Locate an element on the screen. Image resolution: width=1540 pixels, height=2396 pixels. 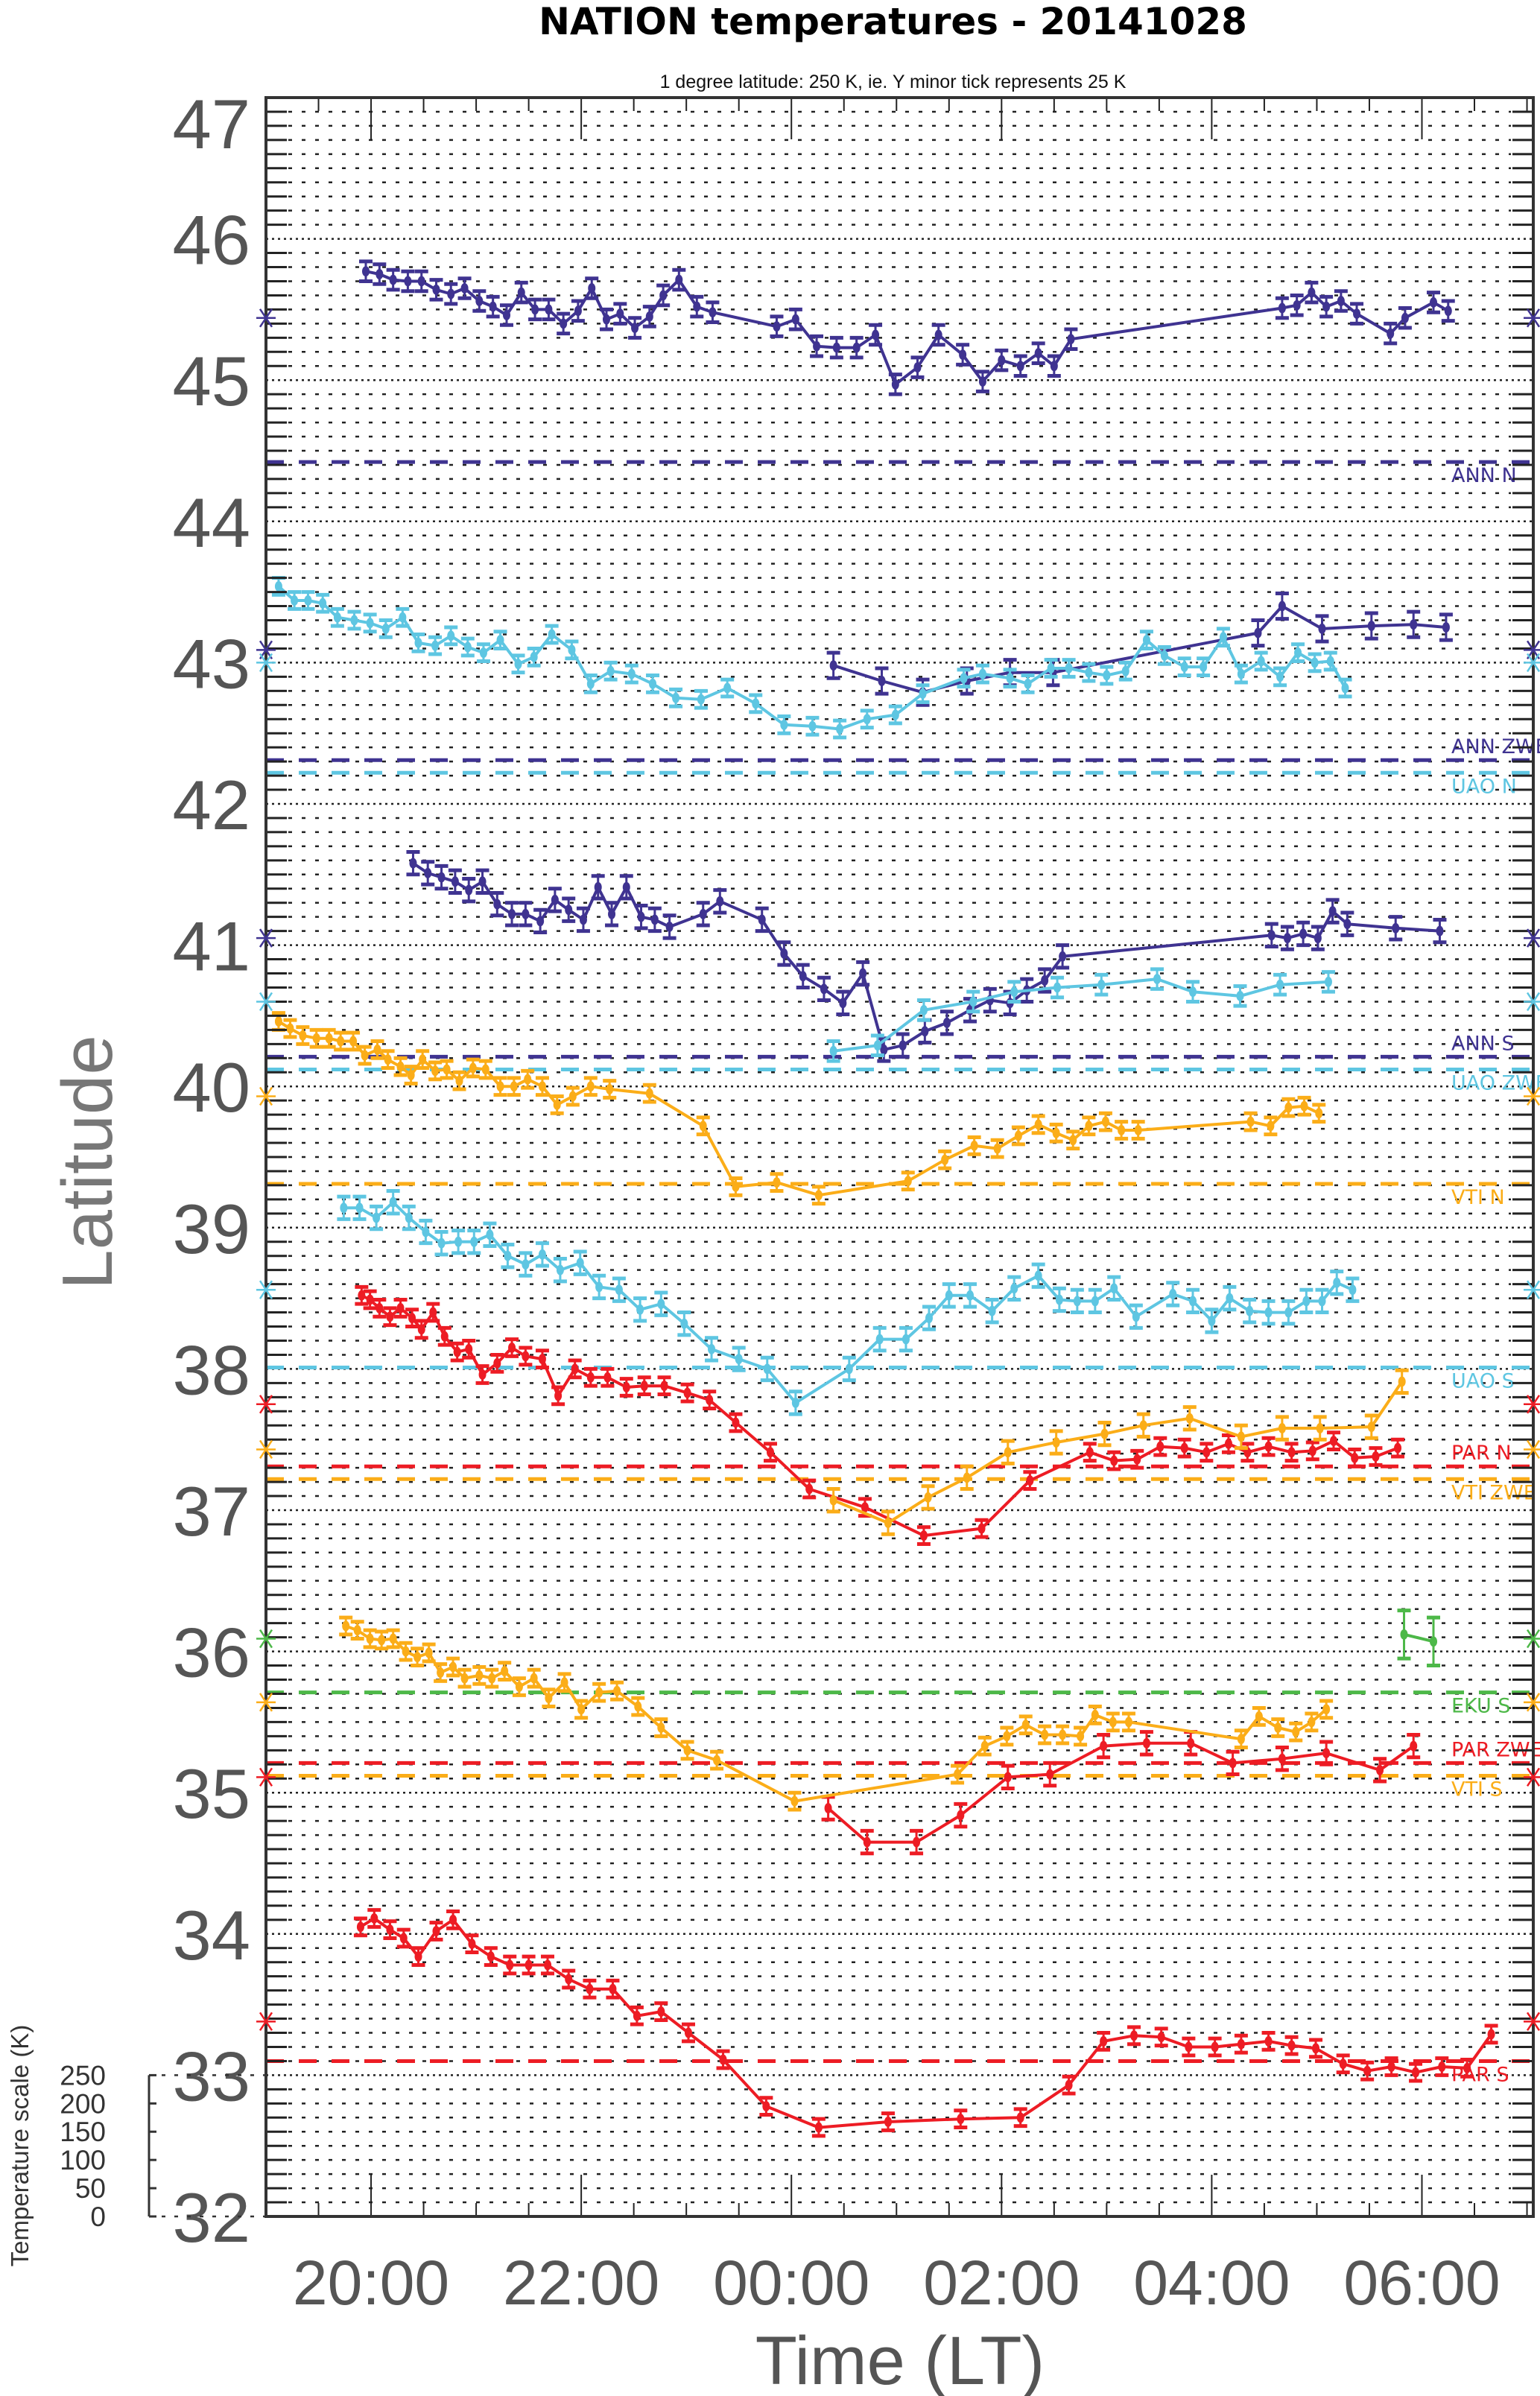
series-vti-zwe is located at coordinates (1117, 1452).